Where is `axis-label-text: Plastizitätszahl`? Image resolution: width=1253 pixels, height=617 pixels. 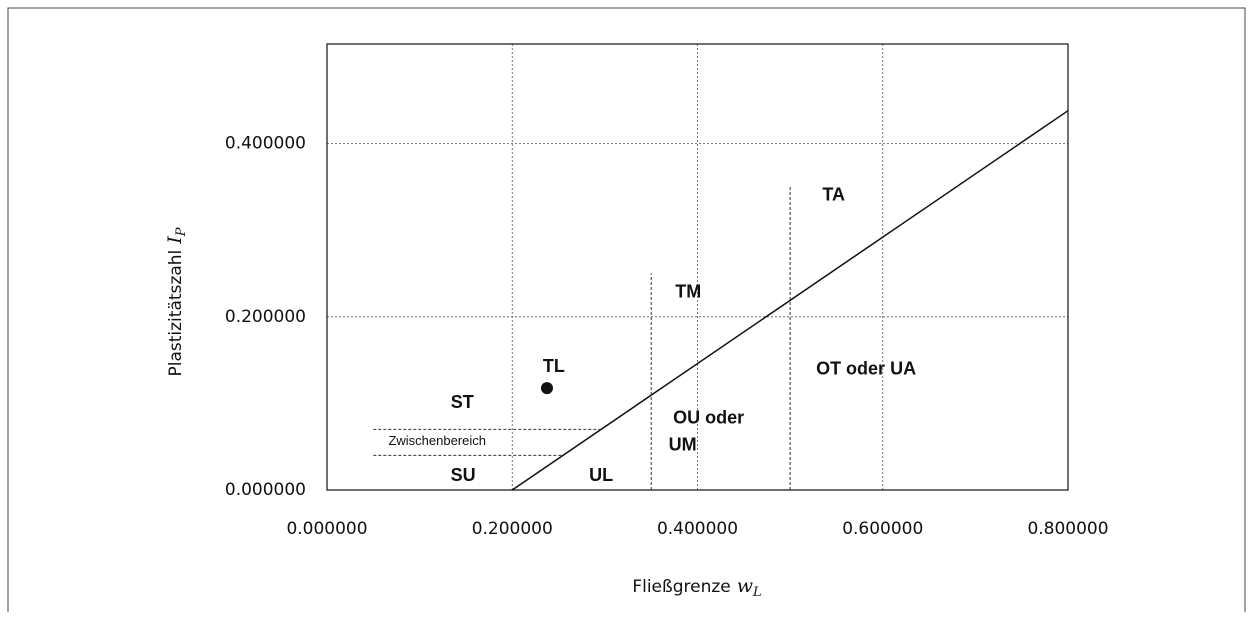 axis-label-text: Plastizitätszahl is located at coordinates (176, 313).